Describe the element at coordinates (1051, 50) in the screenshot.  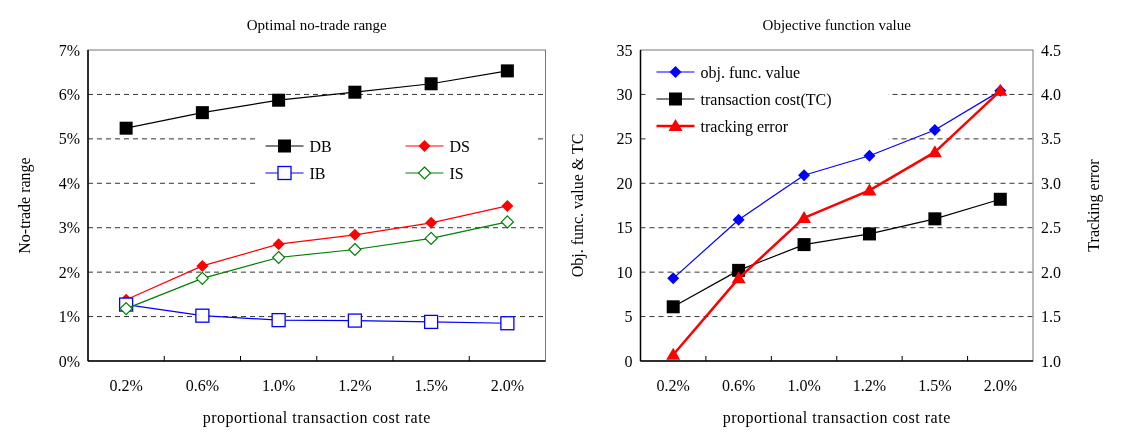
I see `y2-tick-label: 4.5` at that location.